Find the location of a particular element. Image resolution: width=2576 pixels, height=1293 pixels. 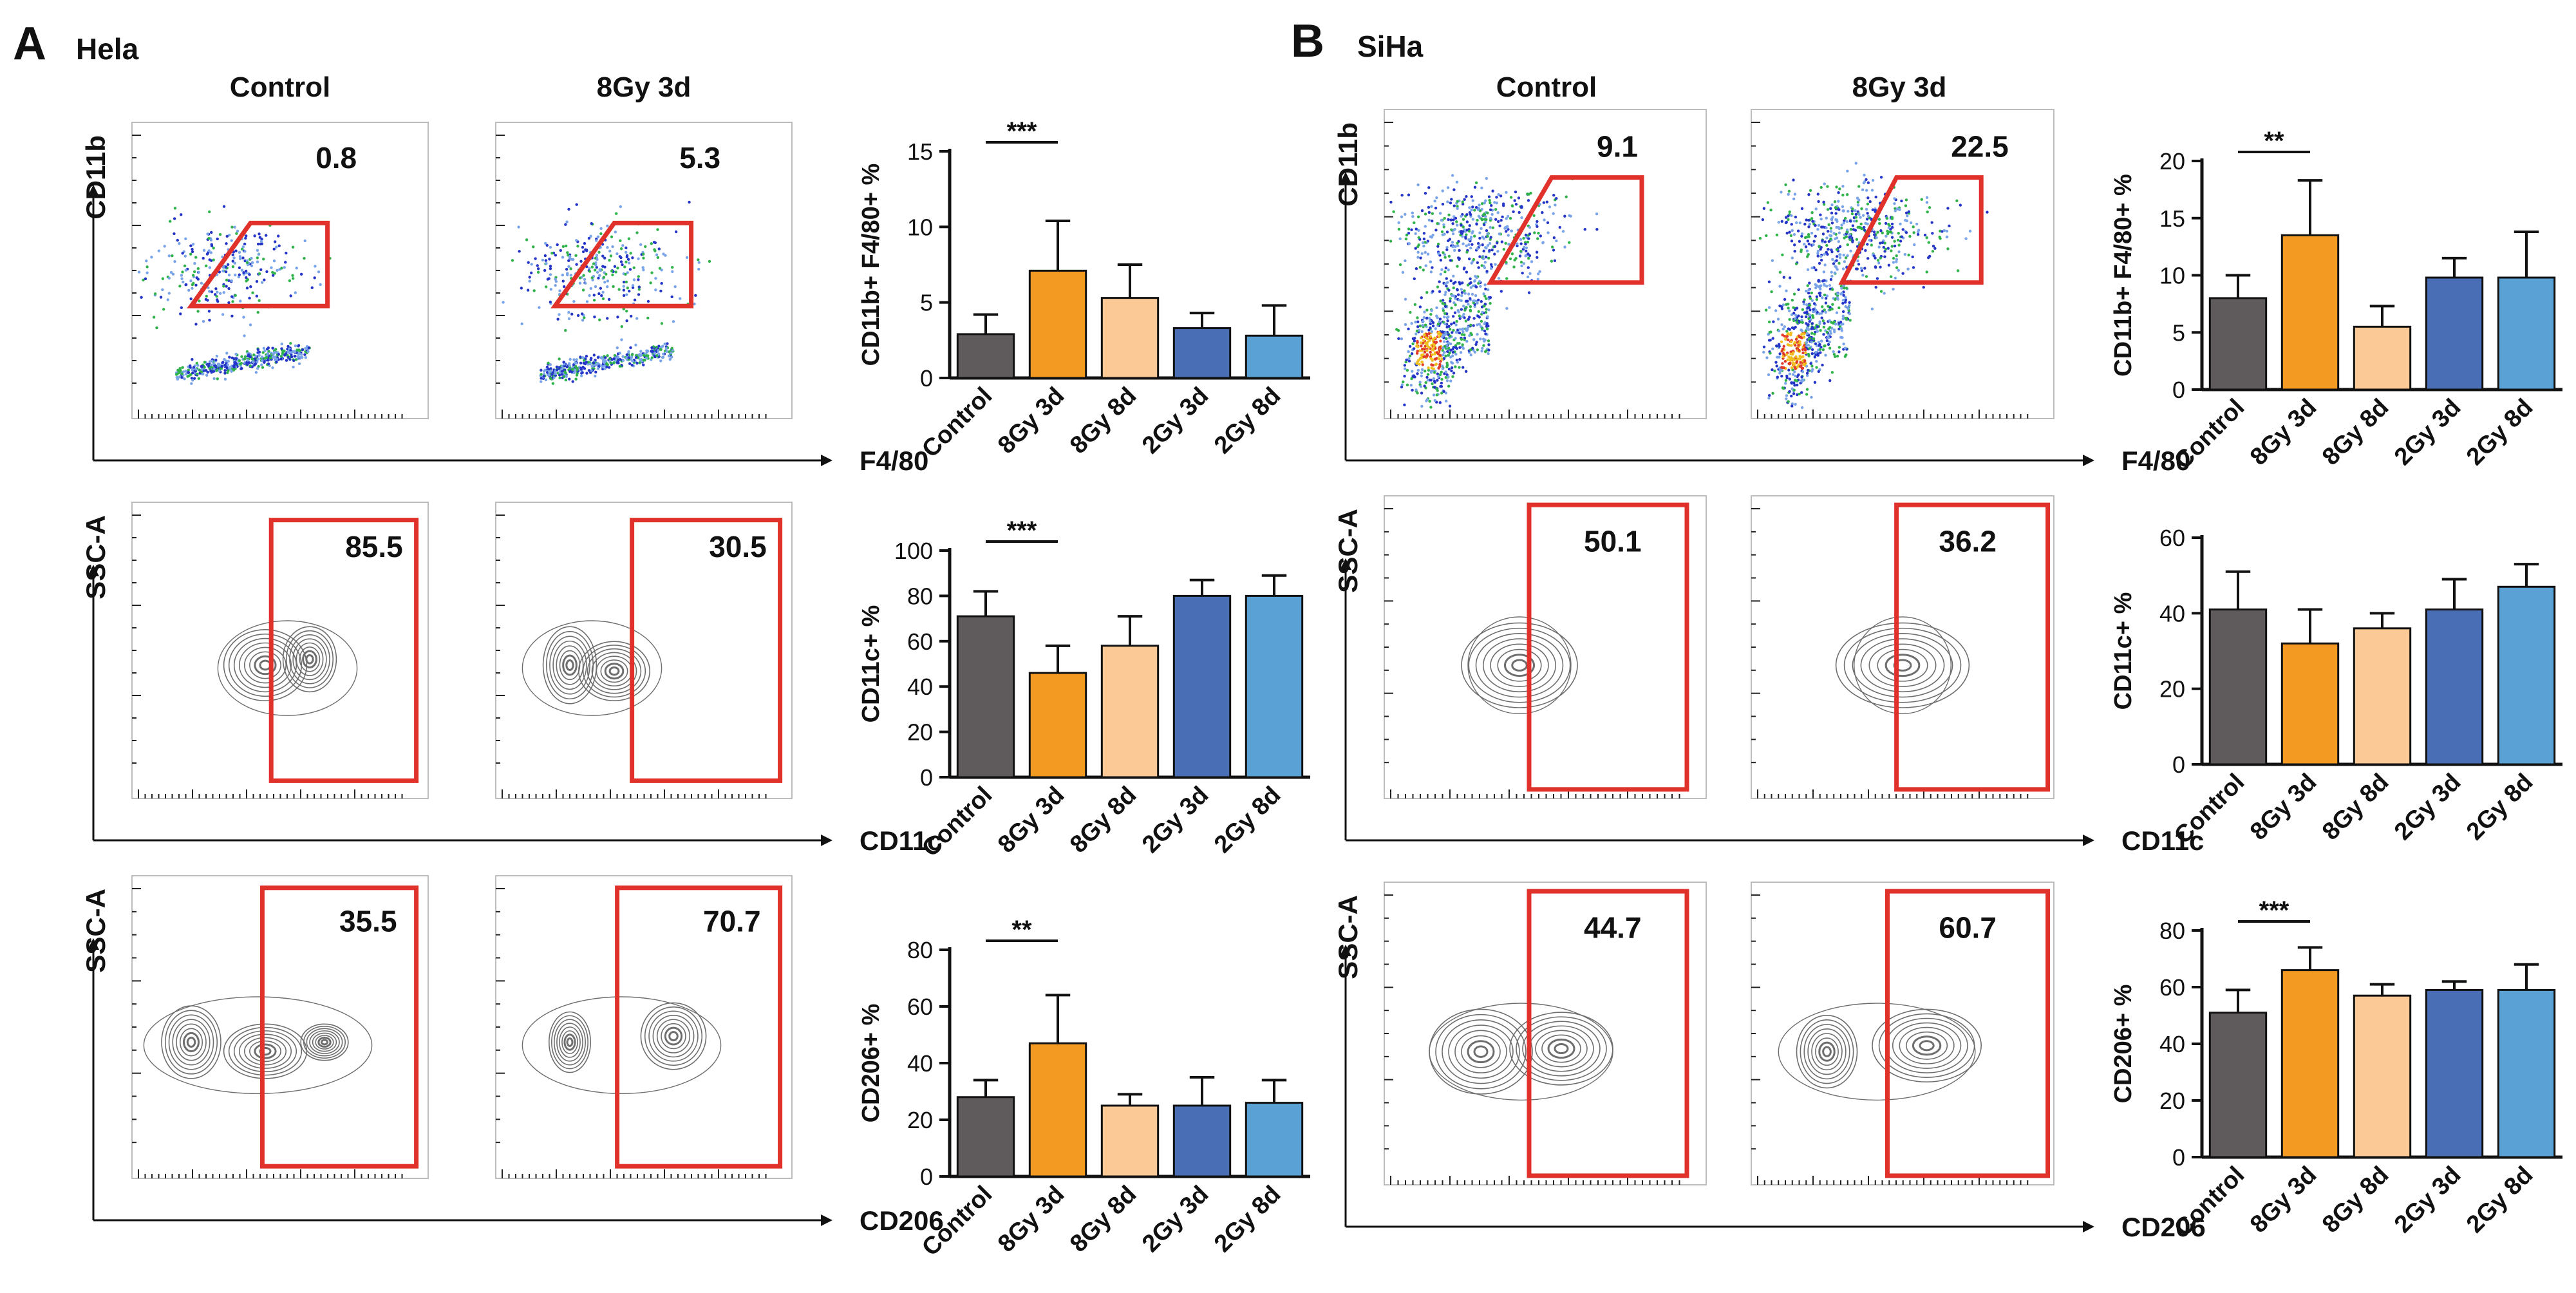

y-tick-label: 100 is located at coordinates (913, 551).